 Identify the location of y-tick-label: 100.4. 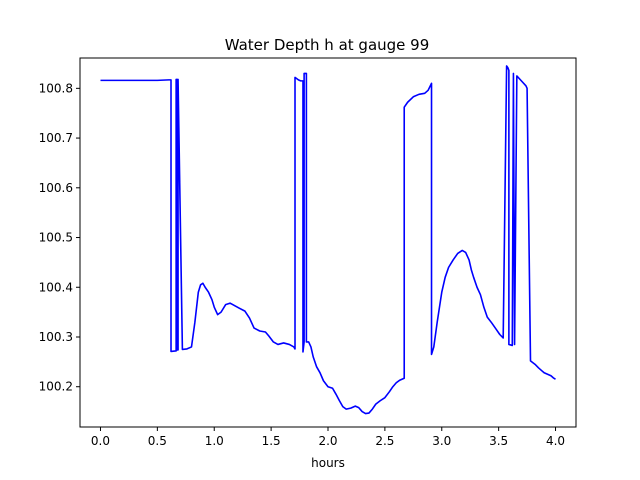
(56, 287).